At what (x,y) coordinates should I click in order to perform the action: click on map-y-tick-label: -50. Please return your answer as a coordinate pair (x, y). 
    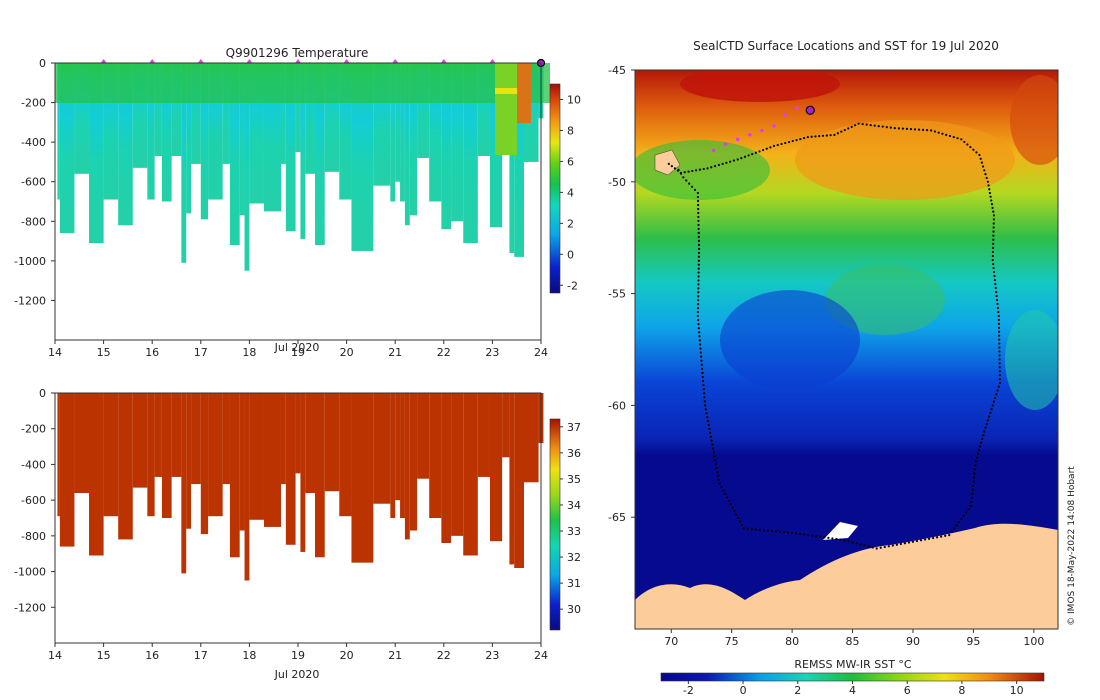
    Looking at the image, I should click on (617, 182).